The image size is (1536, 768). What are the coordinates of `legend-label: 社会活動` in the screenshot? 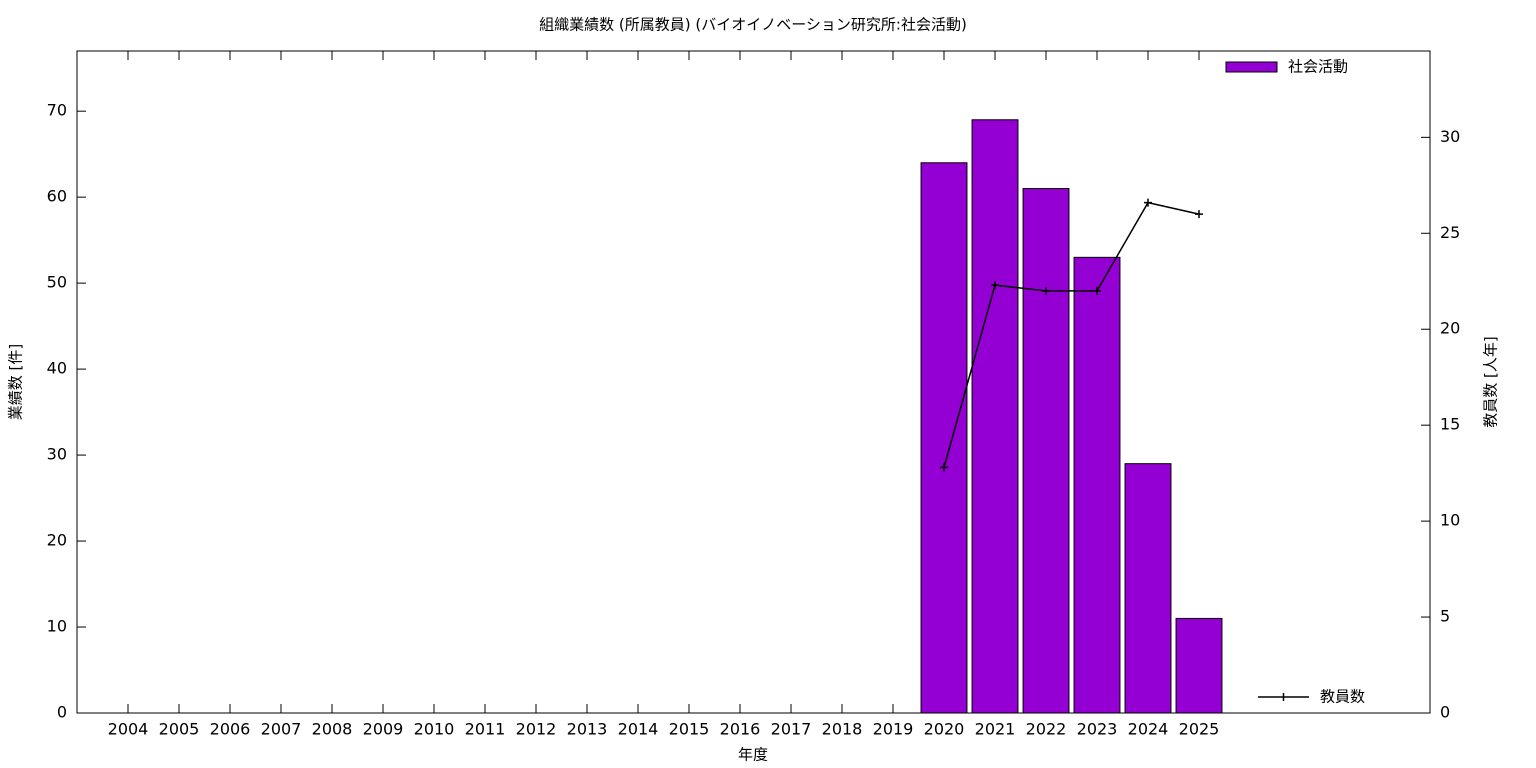 It's located at (1318, 67).